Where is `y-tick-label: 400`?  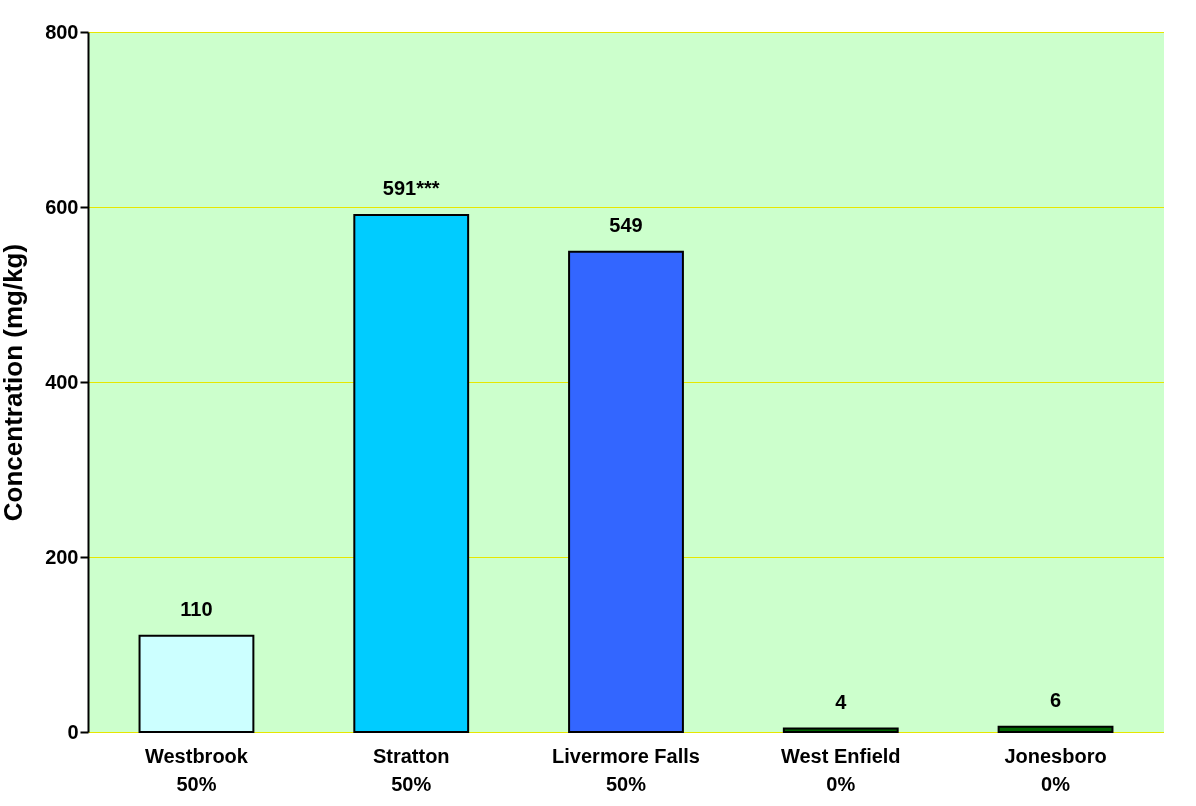 y-tick-label: 400 is located at coordinates (62, 381).